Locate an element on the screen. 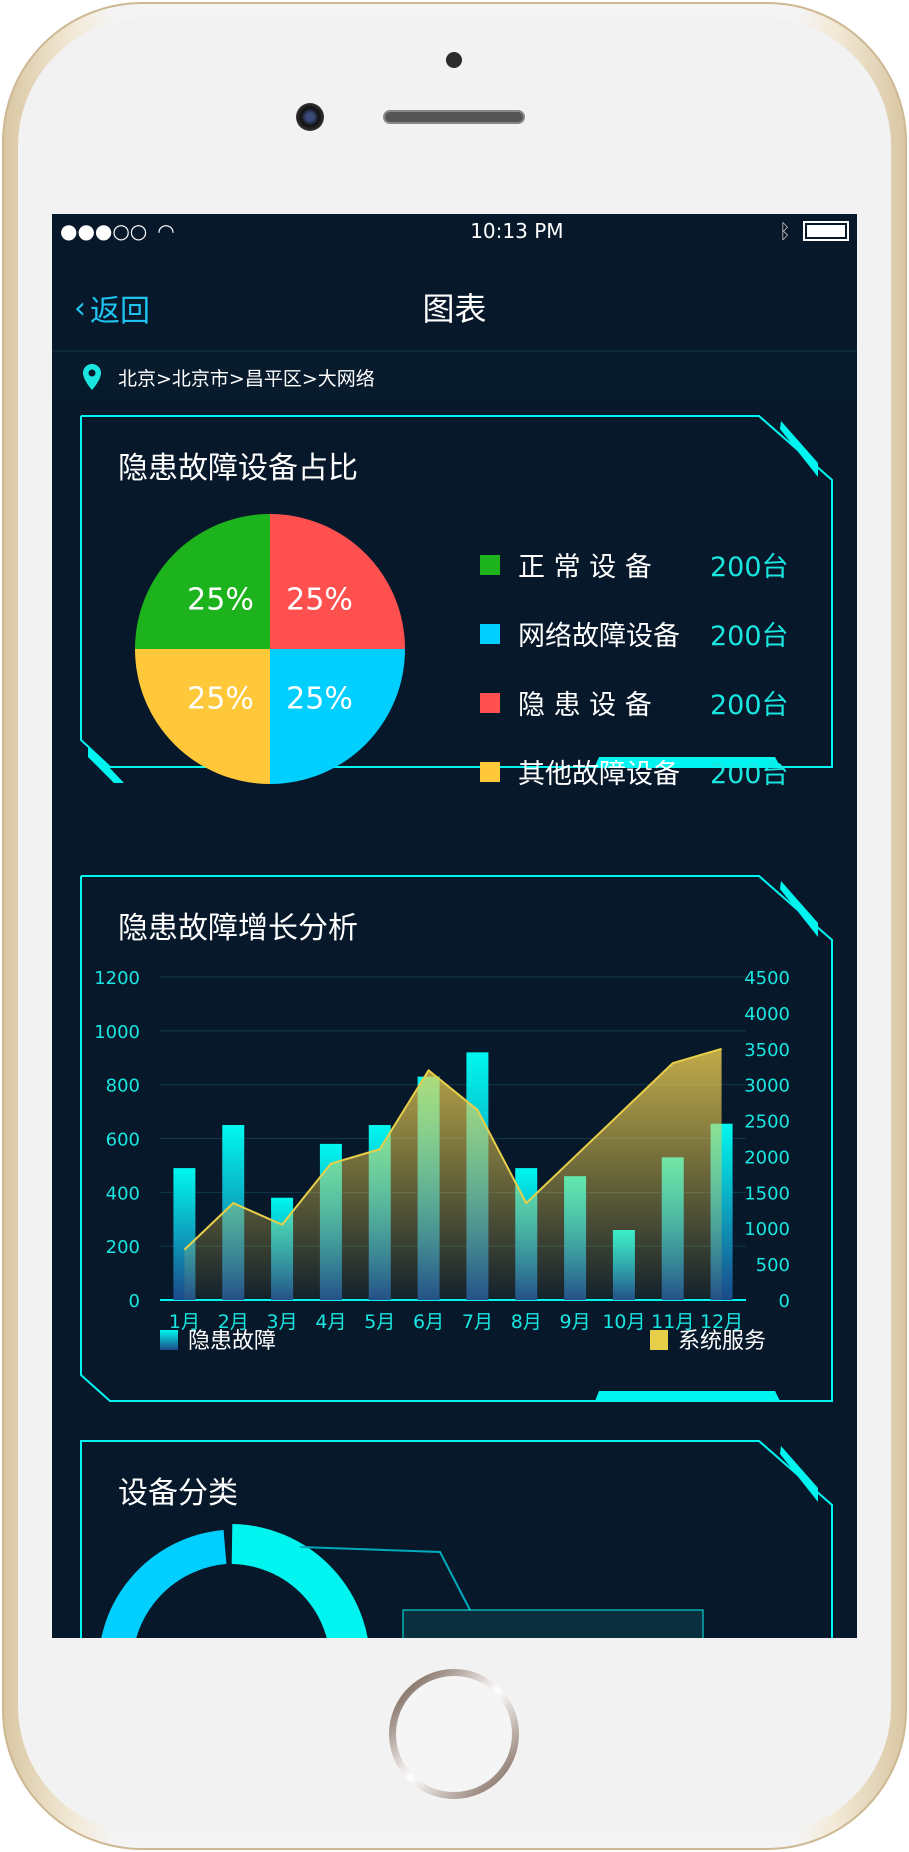 This screenshot has width=909, height=1852. pie-chart: 25% 25% 25% 25% is located at coordinates (270, 649).